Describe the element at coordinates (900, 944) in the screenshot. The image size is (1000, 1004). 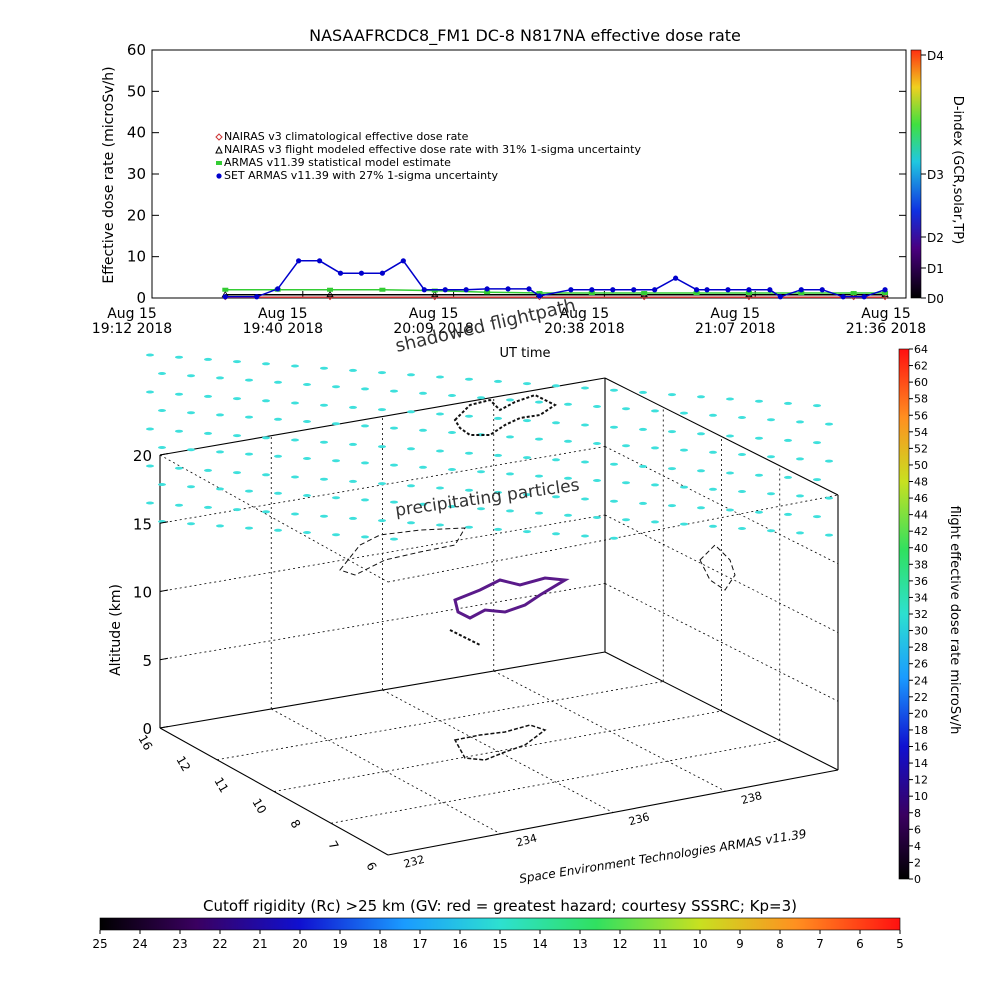
I see `cutoff-rigidity-tick-label: 5` at that location.